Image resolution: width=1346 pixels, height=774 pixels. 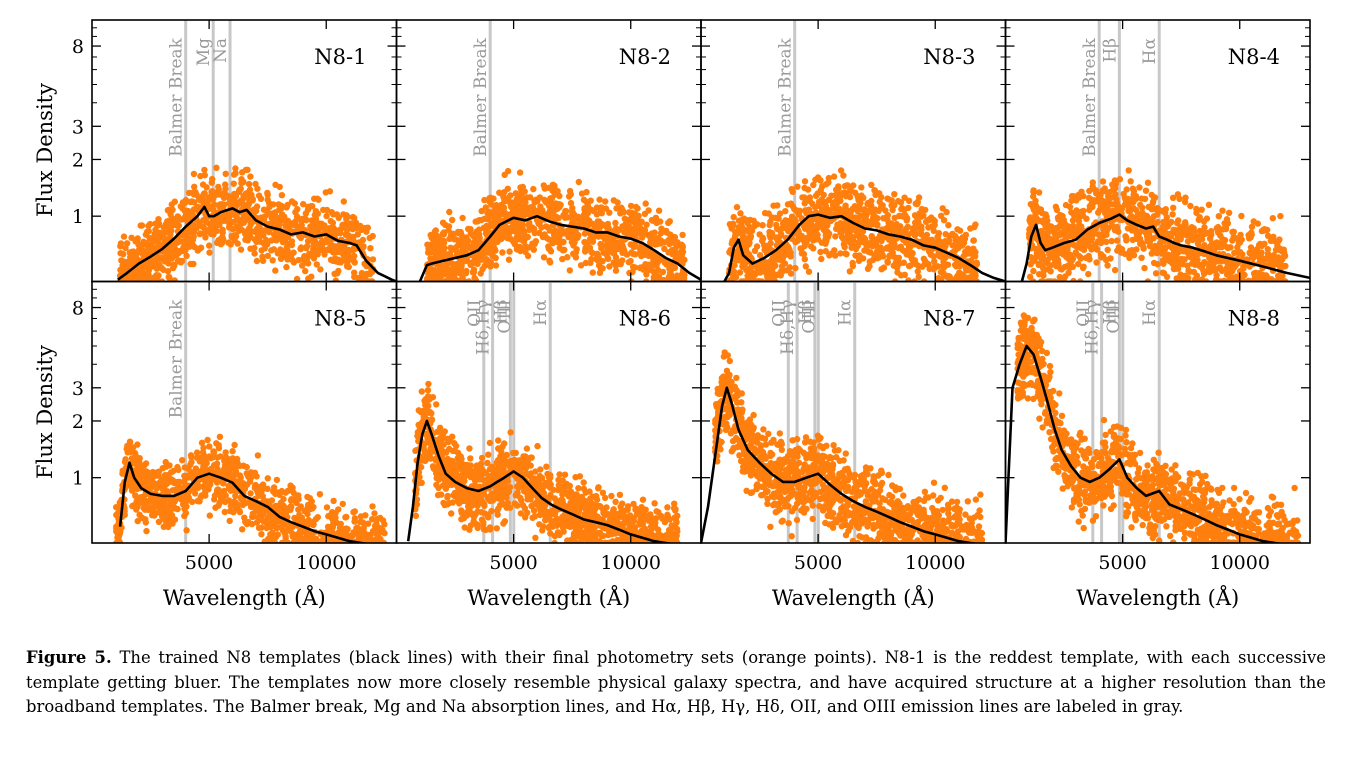 What do you see at coordinates (204, 52) in the screenshot?
I see `spectral-line-label: Mg` at bounding box center [204, 52].